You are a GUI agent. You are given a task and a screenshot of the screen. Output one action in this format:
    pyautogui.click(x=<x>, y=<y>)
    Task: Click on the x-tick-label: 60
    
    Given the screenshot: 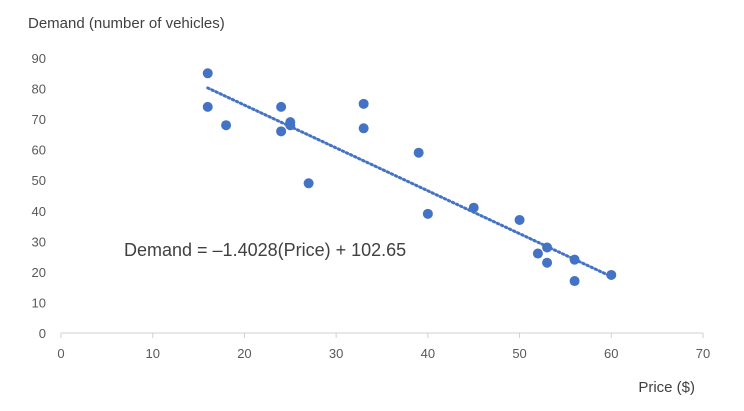 What is the action you would take?
    pyautogui.click(x=611, y=353)
    